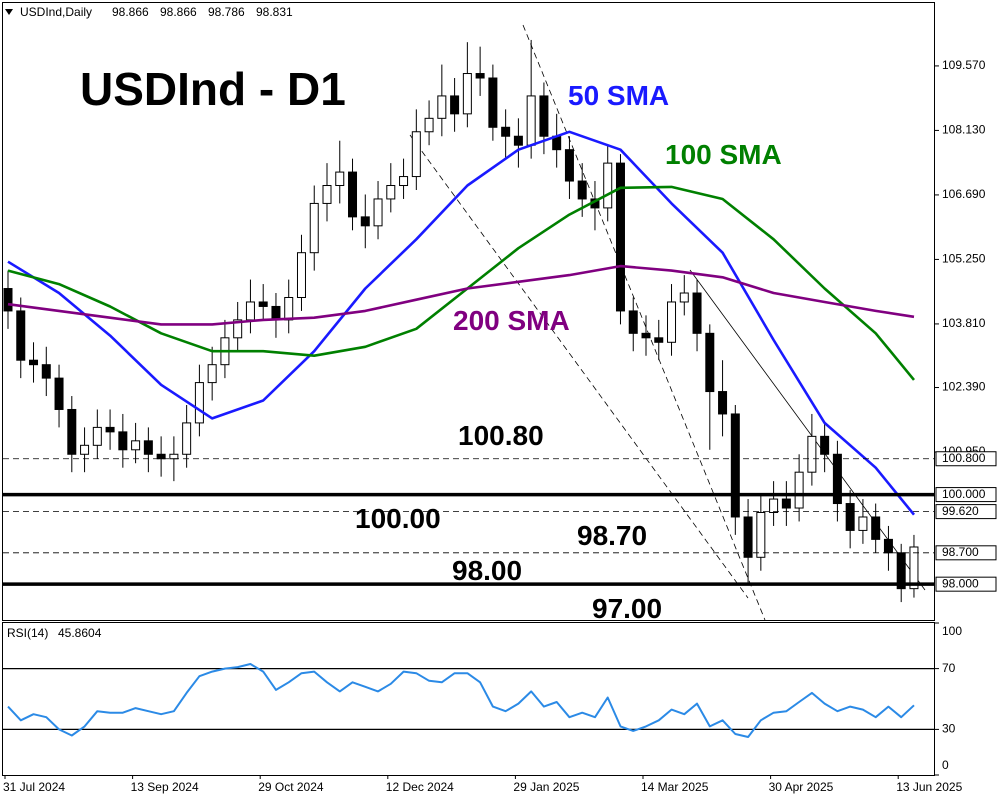  Describe the element at coordinates (178, 12) in the screenshot. I see `header-high: 98.866` at that location.